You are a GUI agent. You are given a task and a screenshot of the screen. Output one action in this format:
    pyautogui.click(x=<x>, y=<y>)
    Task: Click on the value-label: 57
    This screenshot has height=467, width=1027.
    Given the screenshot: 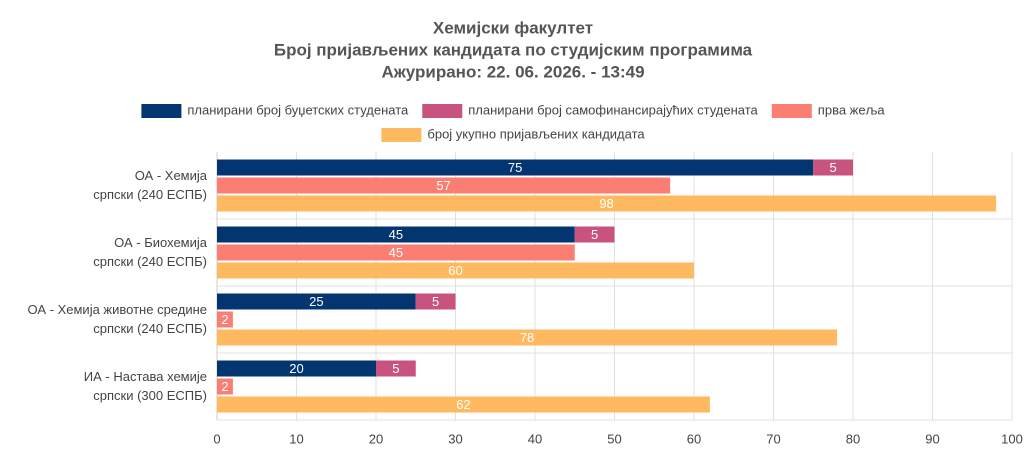 What is the action you would take?
    pyautogui.click(x=443, y=185)
    